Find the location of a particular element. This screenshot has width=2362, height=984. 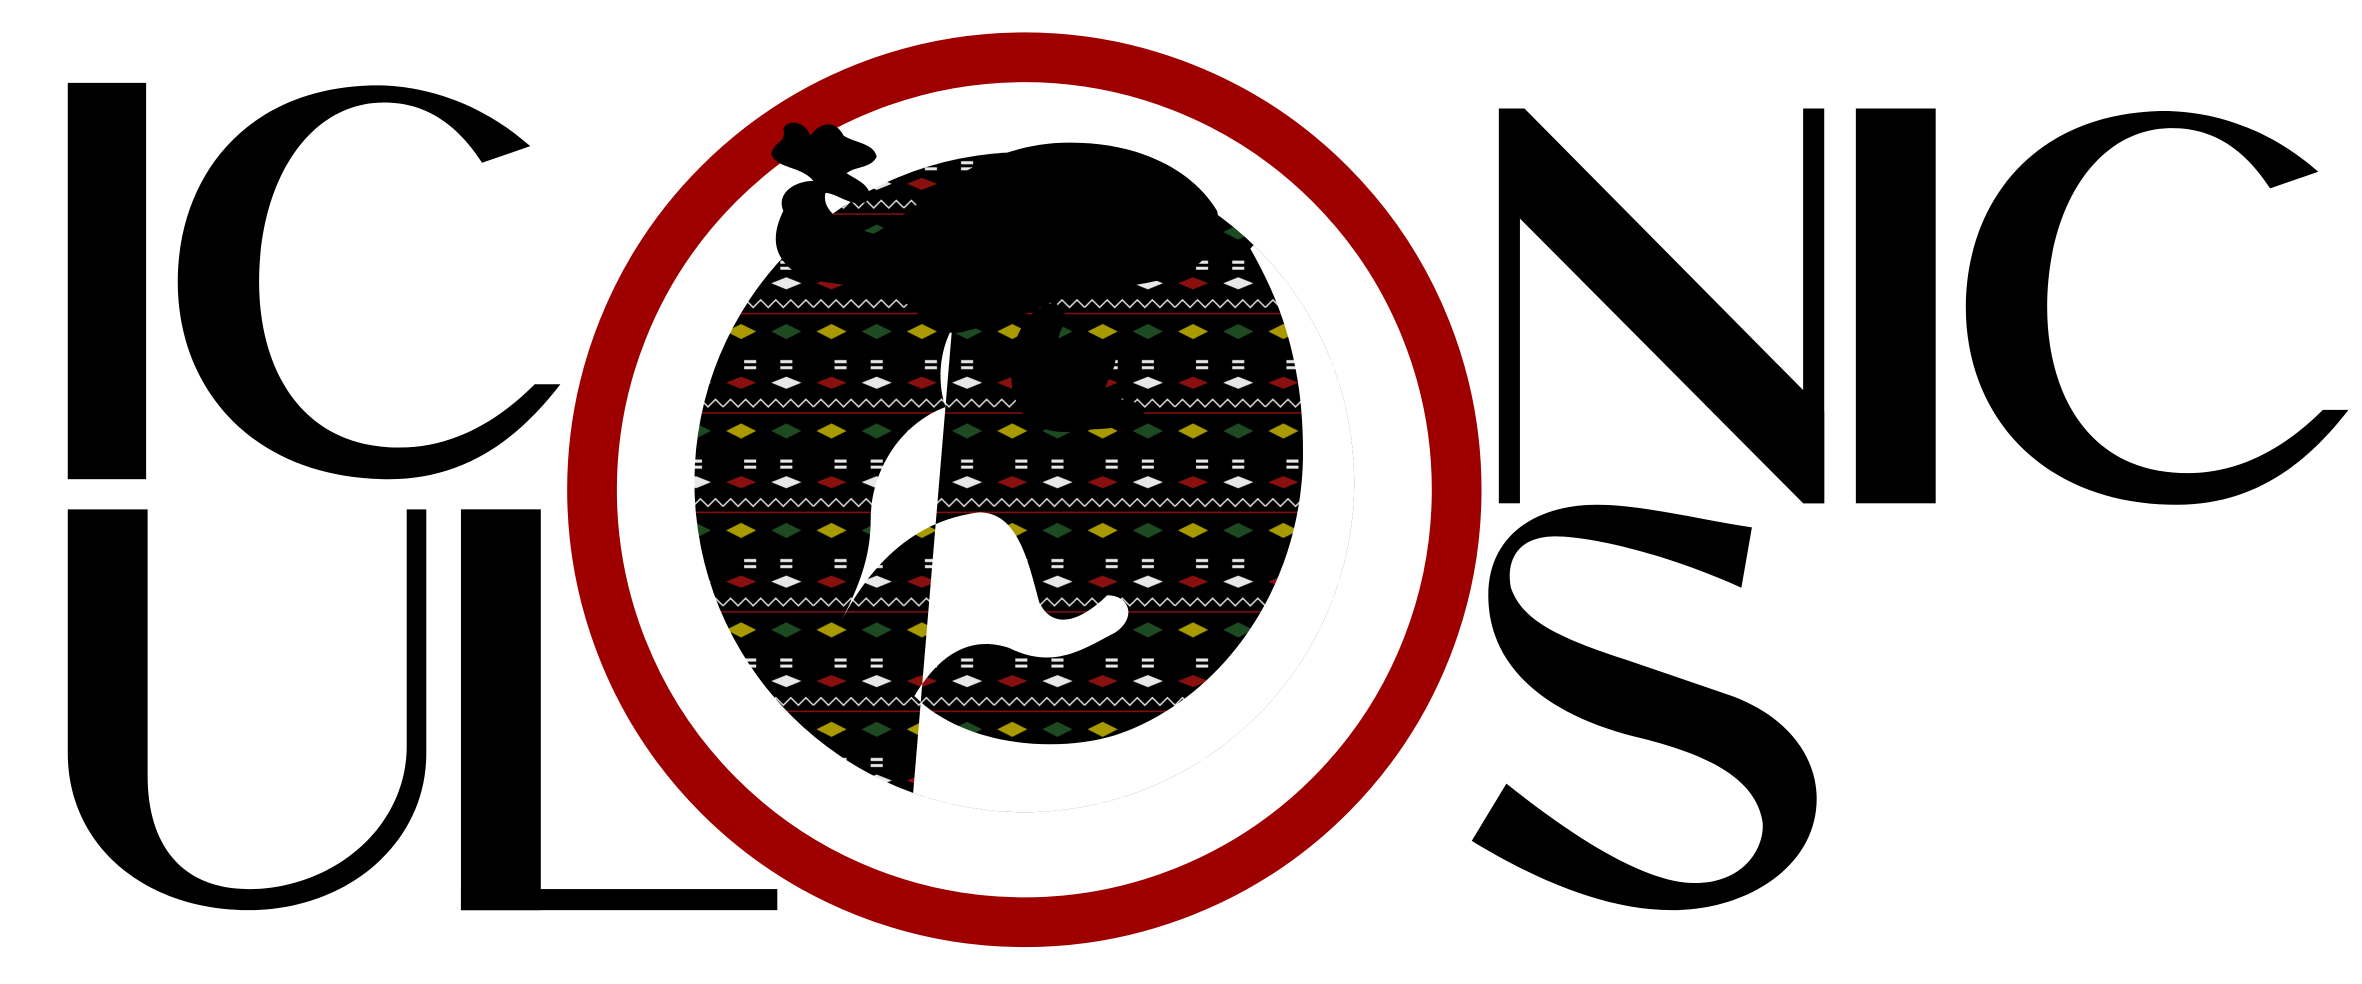

gecko-head is located at coordinates (995, 277).